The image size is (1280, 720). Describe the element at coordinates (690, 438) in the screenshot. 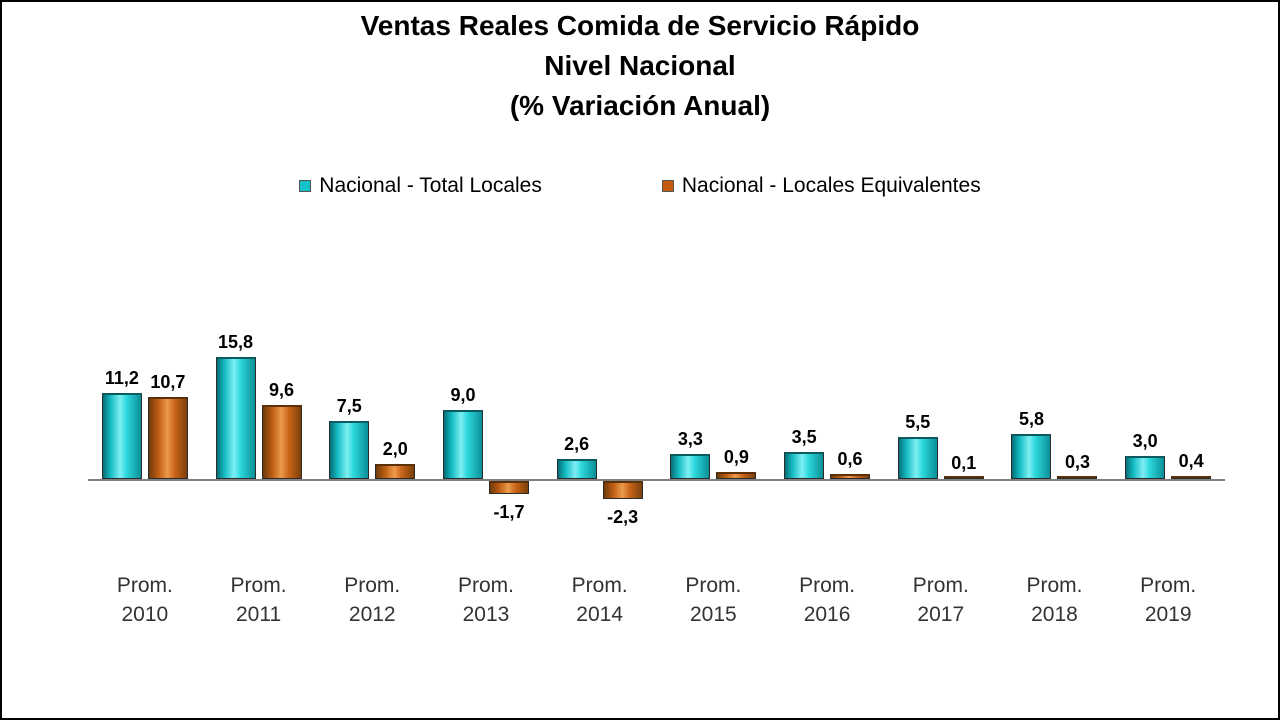

I see `value-label-total-locales: 3,3` at that location.